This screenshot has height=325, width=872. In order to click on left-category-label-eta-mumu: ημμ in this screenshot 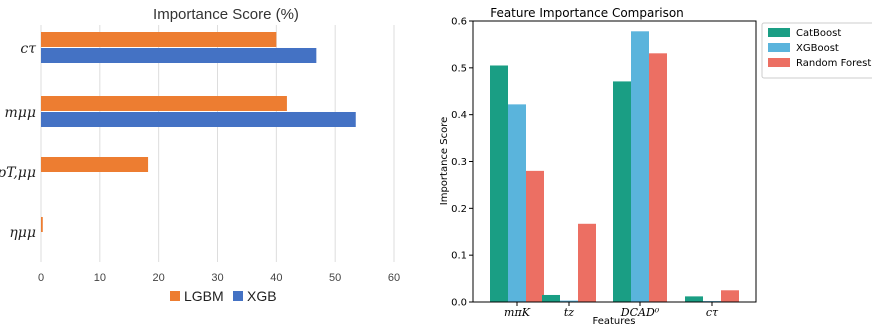, I will do `click(22, 233)`.